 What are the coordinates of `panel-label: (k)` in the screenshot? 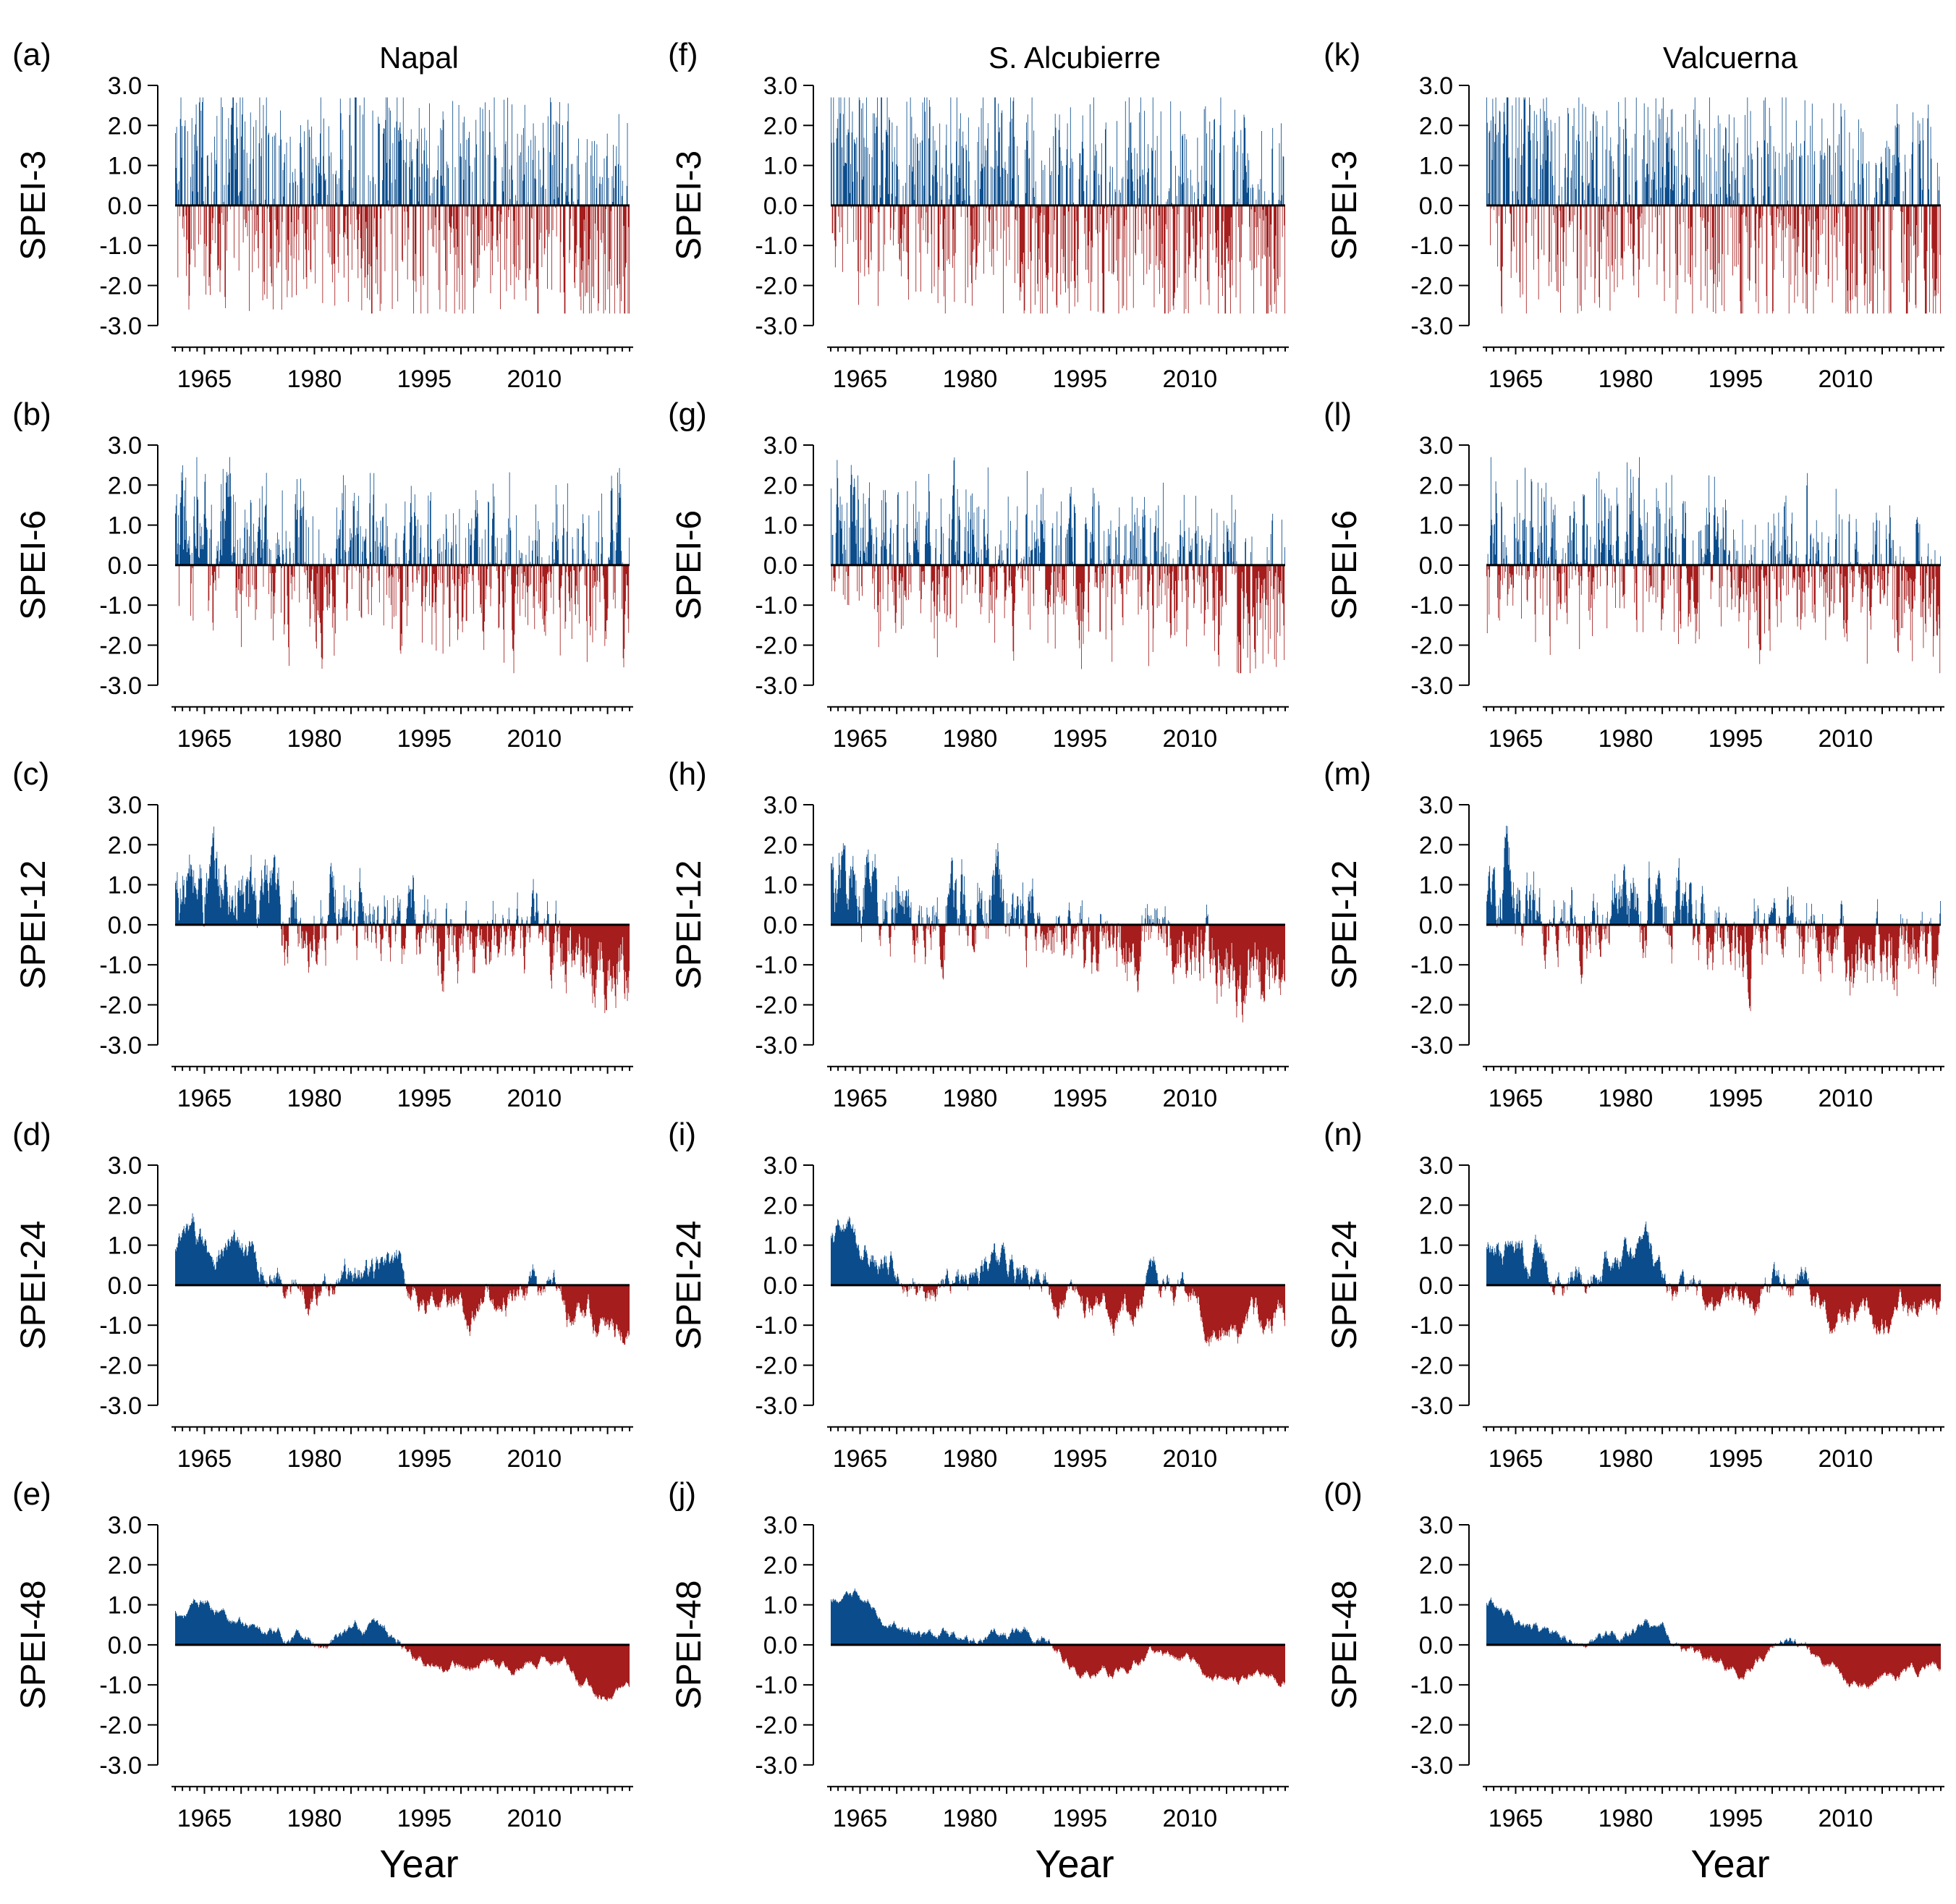 It's located at (1342, 54).